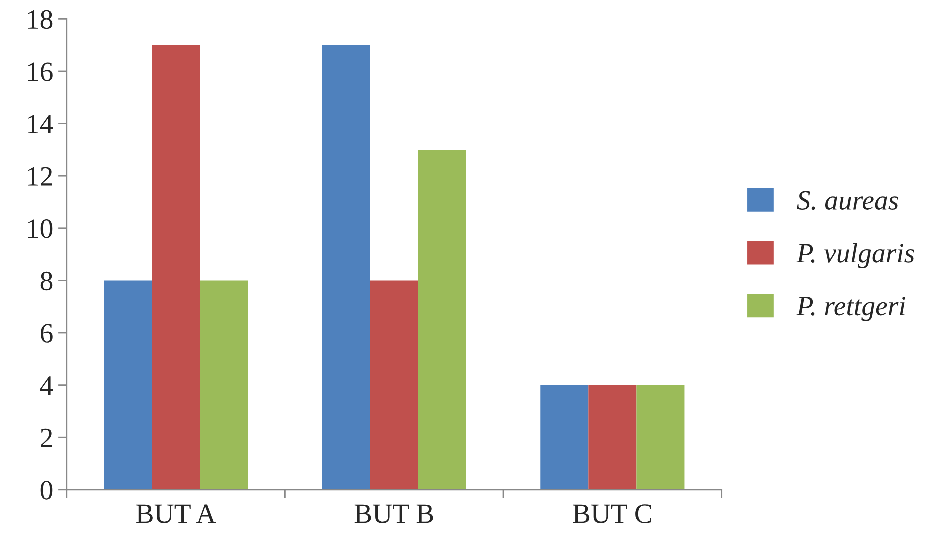 The image size is (929, 548). Describe the element at coordinates (40, 72) in the screenshot. I see `y-tick-label: 16` at that location.